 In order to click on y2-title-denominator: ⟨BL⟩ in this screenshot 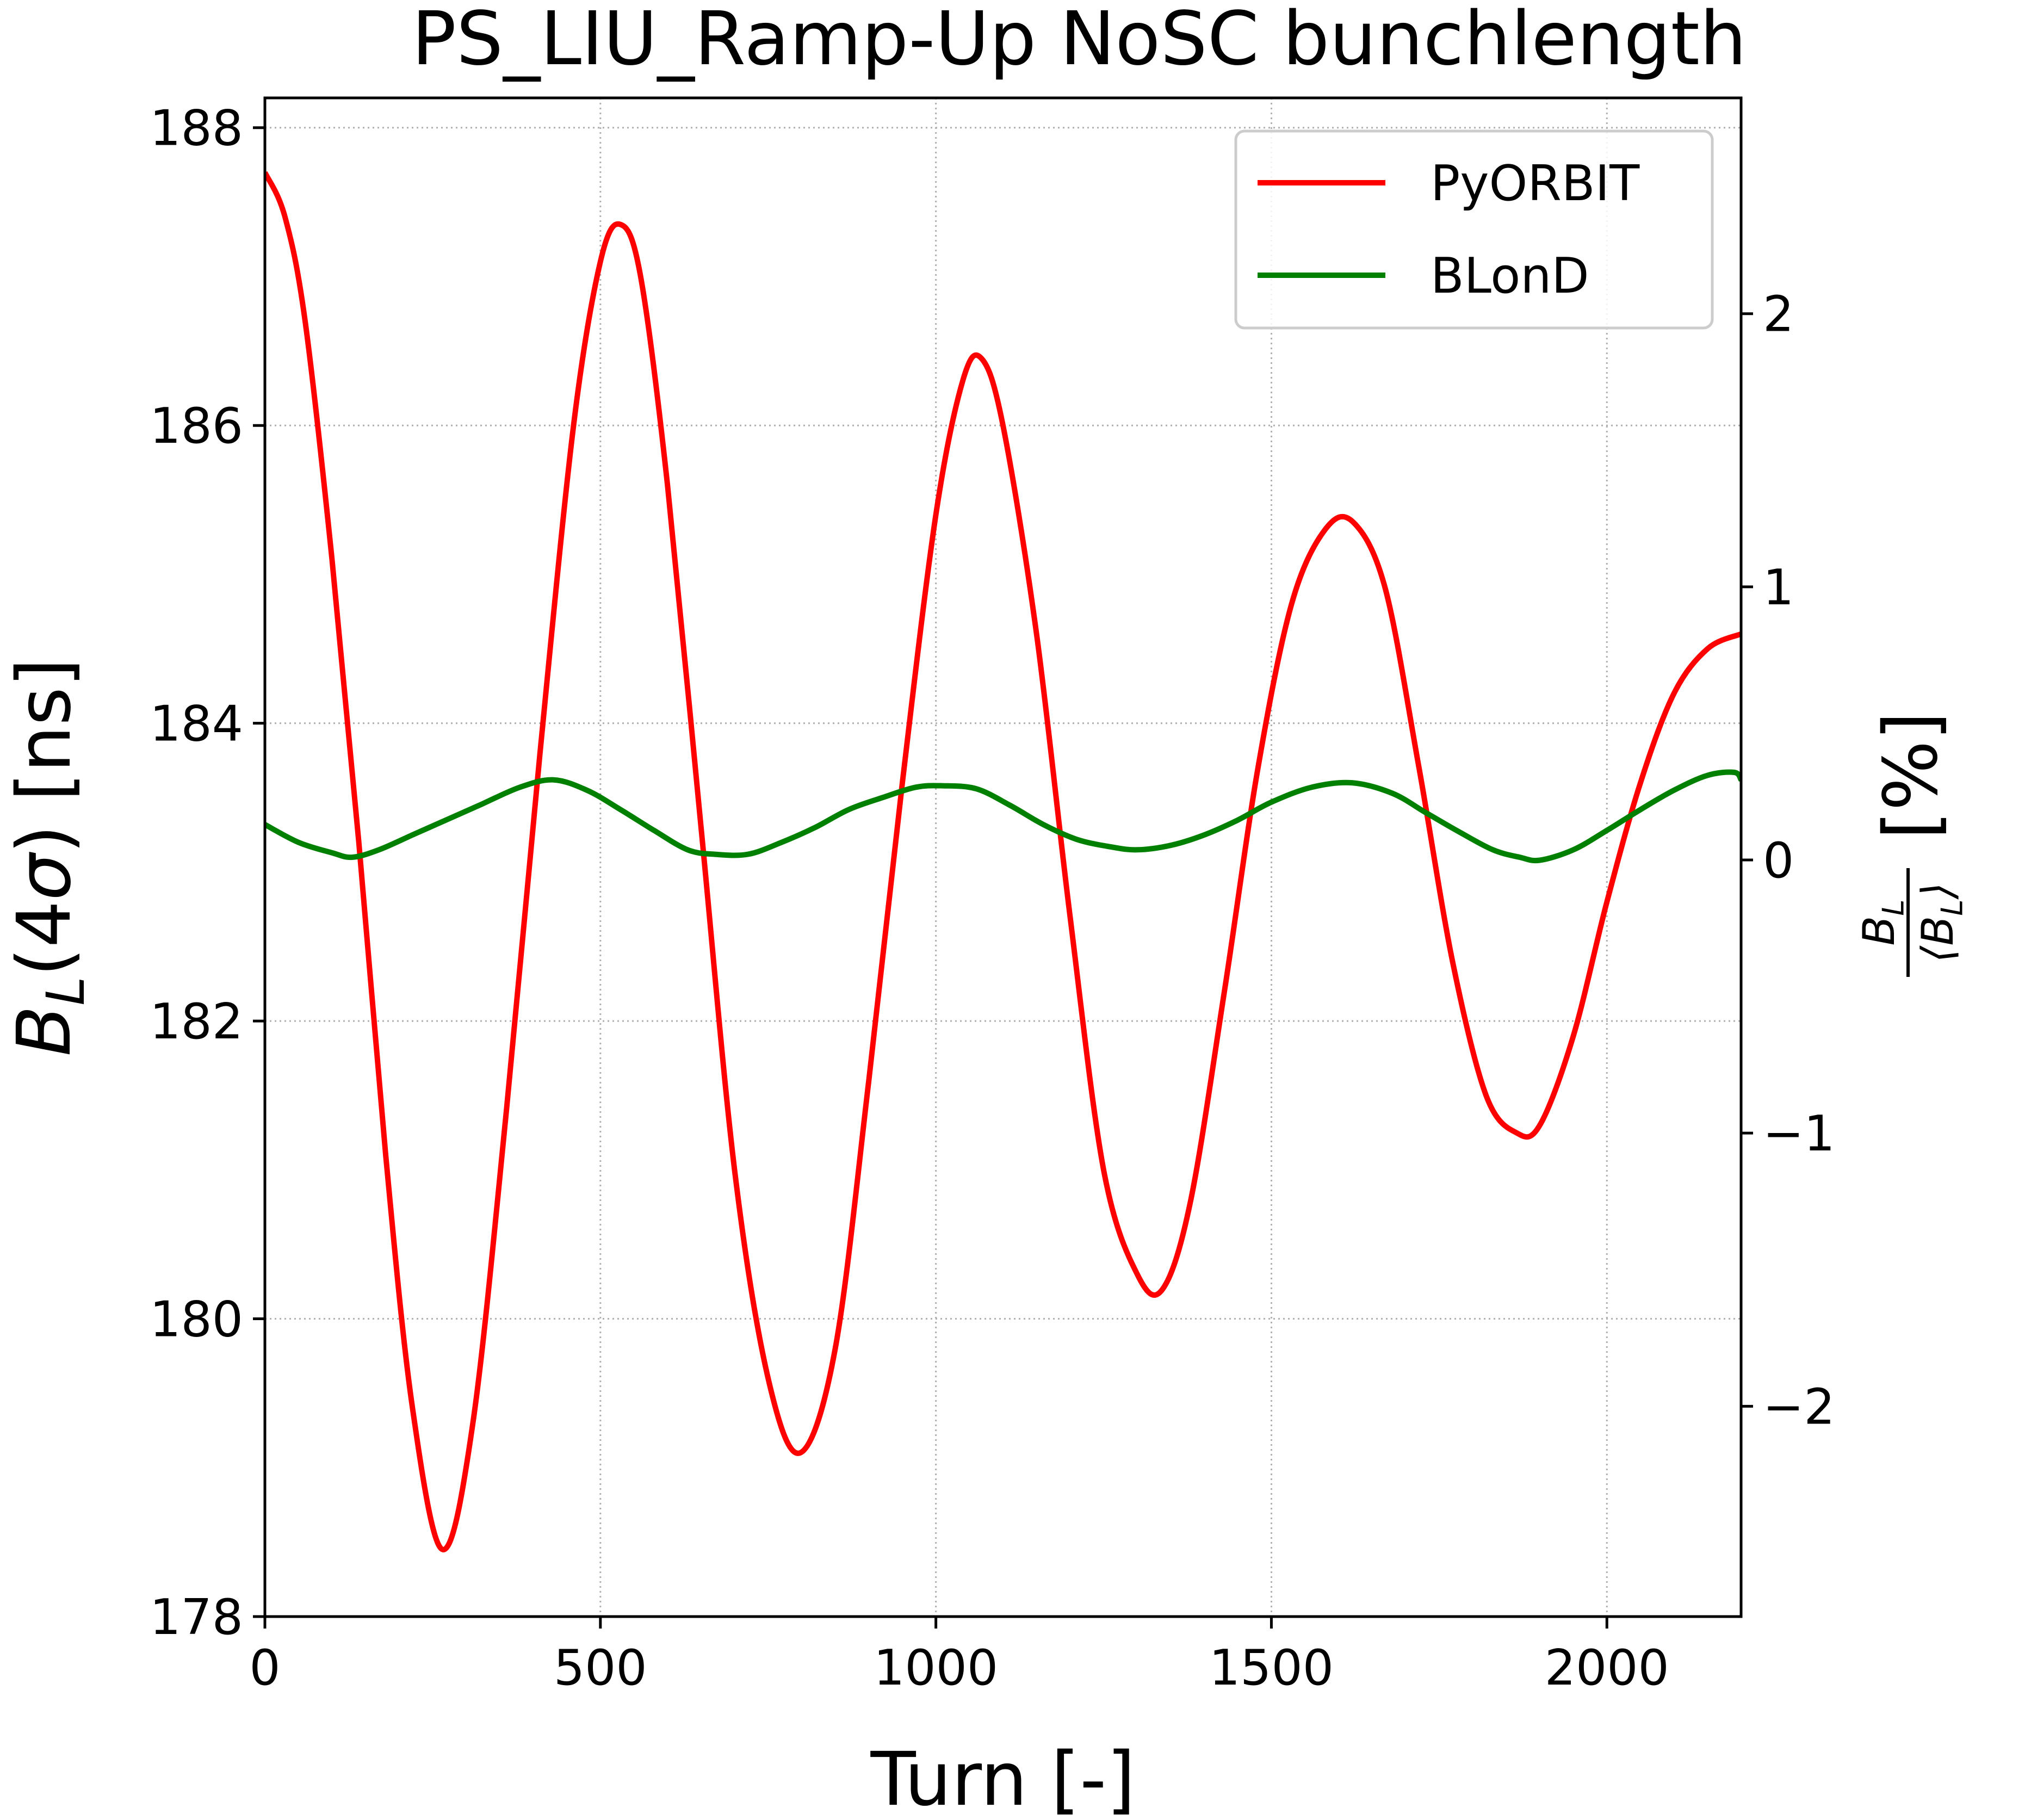, I will do `click(1941, 922)`.